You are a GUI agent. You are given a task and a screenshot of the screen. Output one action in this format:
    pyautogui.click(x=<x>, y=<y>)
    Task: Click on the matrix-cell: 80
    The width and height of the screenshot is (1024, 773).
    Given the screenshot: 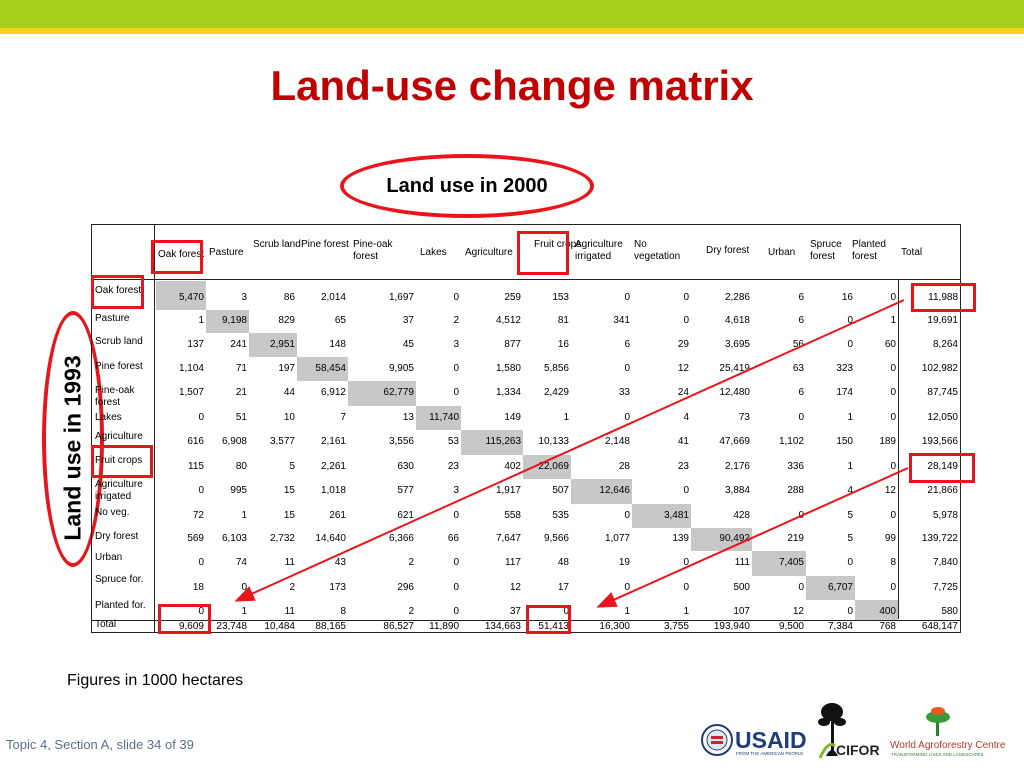 What is the action you would take?
    pyautogui.click(x=241, y=466)
    